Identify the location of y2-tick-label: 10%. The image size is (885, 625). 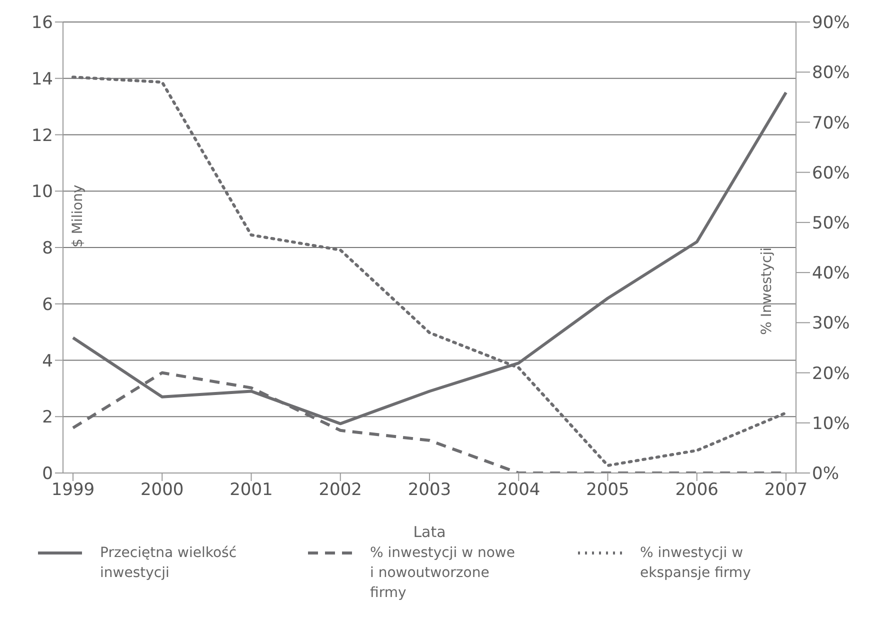
(831, 424).